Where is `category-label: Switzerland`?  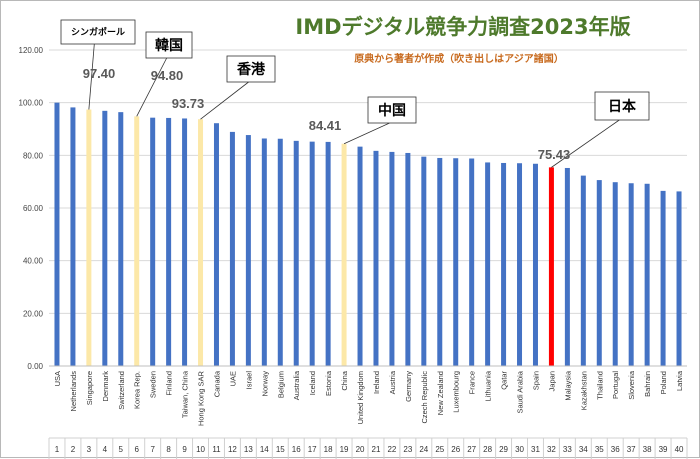 category-label: Switzerland is located at coordinates (121, 390).